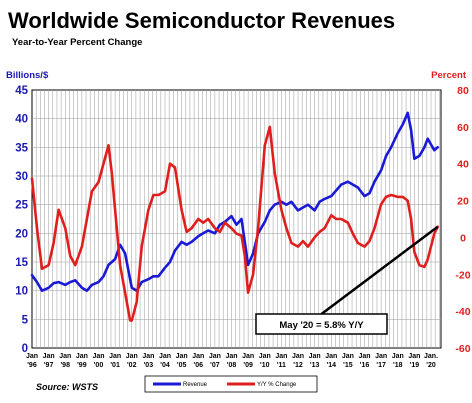 The width and height of the screenshot is (472, 403). What do you see at coordinates (381, 365) in the screenshot?
I see `x-tick-year: '17` at bounding box center [381, 365].